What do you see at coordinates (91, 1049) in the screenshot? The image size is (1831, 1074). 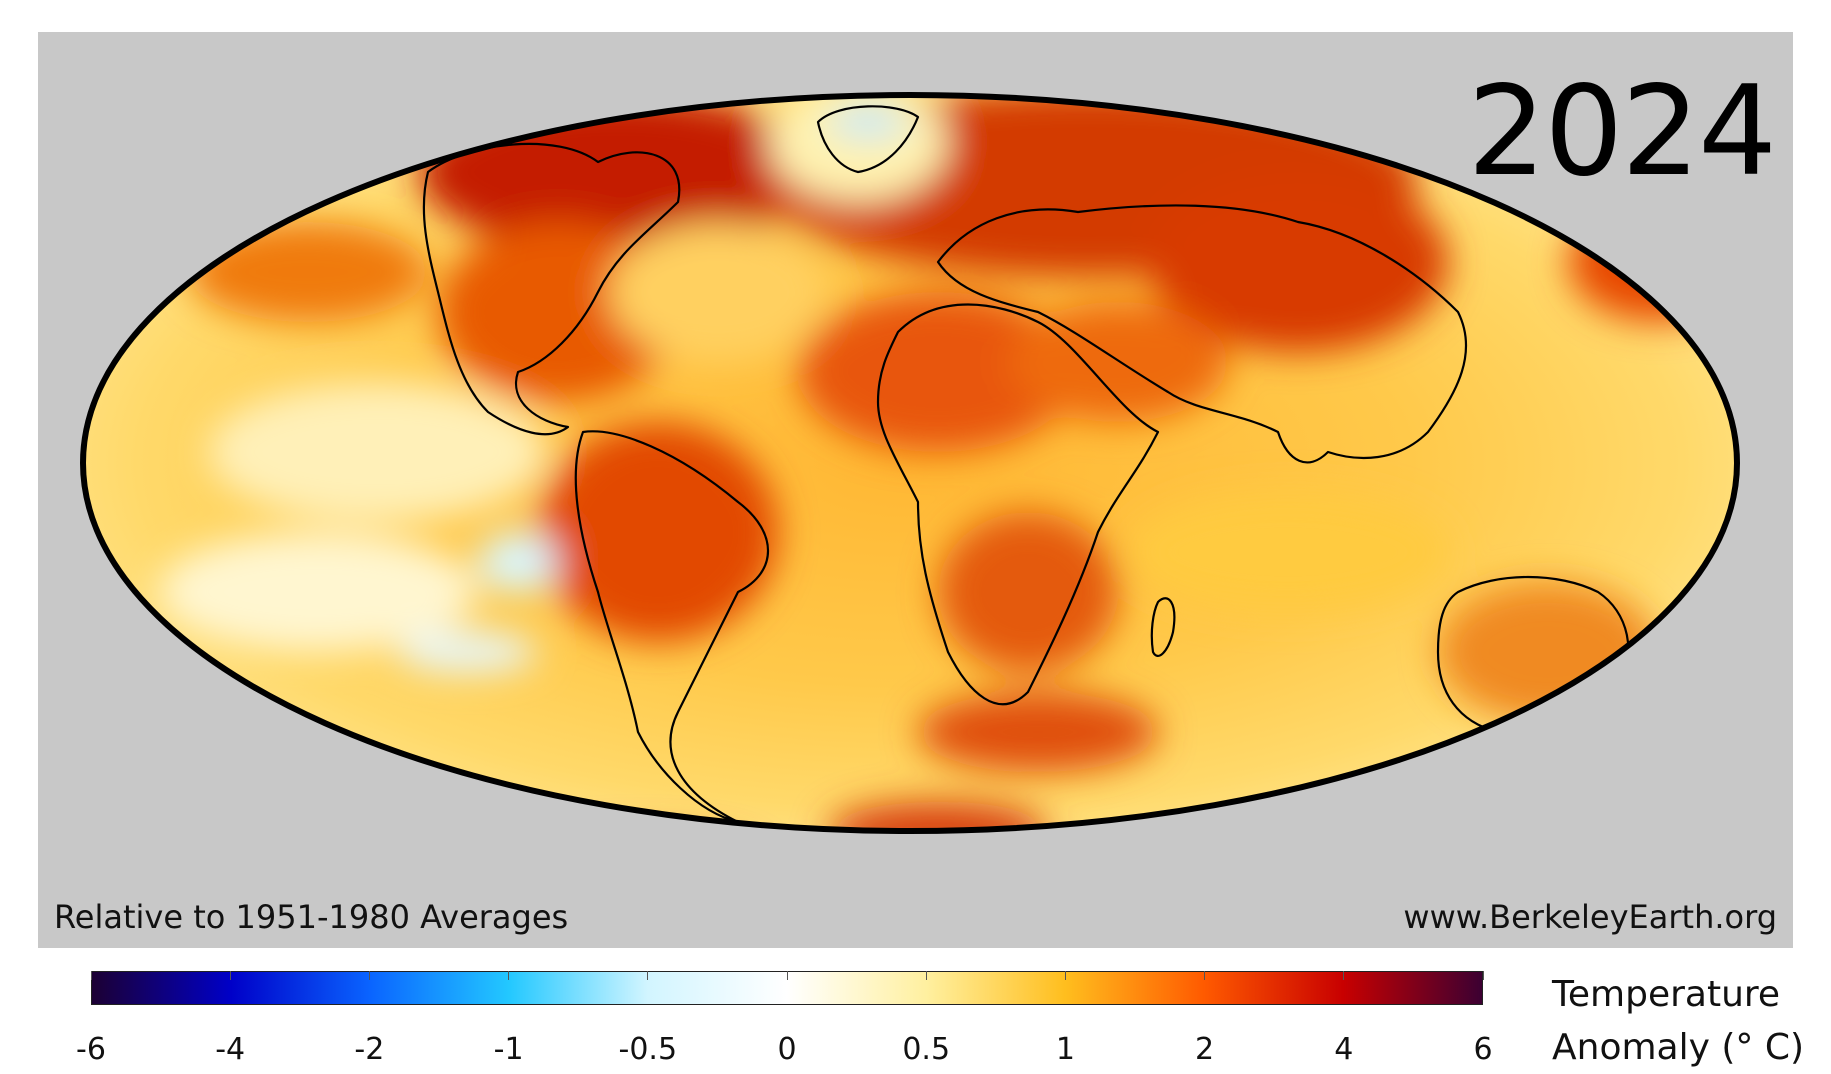 I see `colorbar-tick-label: -6` at bounding box center [91, 1049].